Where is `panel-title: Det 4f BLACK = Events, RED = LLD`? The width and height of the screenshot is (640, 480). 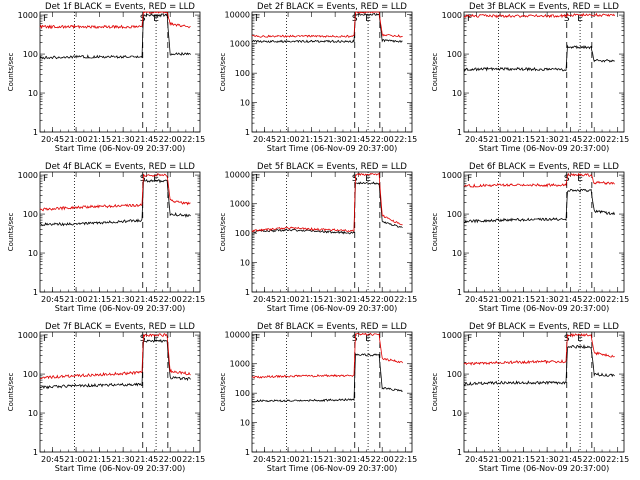
panel-title: Det 4f BLACK = Events, RED = LLD is located at coordinates (120, 167).